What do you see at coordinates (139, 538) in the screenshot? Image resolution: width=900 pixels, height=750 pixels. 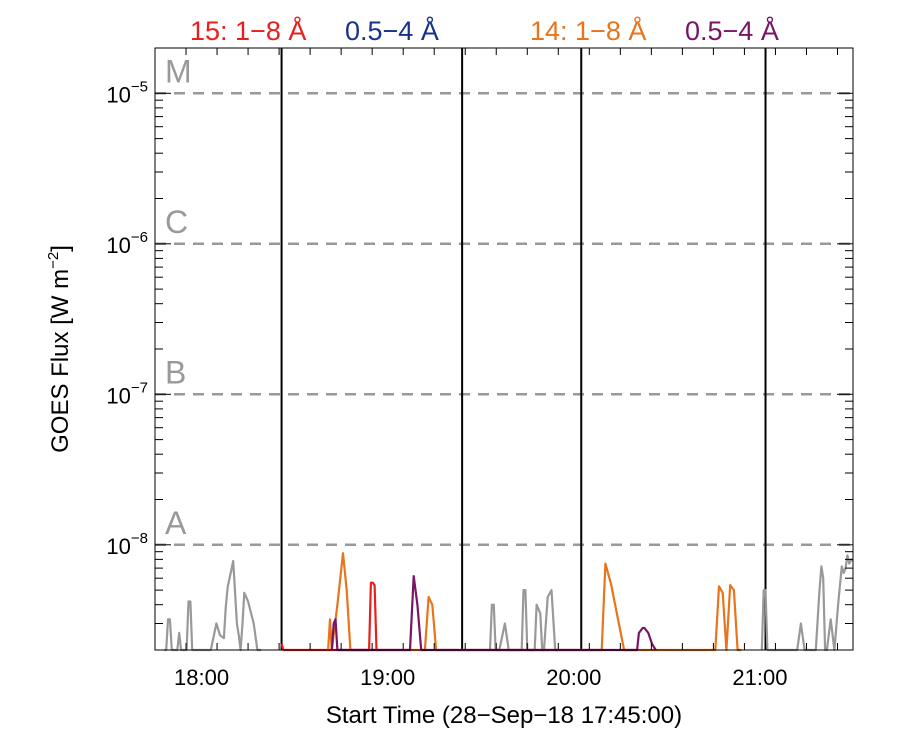 I see `y-tick-label-exponent: −8` at bounding box center [139, 538].